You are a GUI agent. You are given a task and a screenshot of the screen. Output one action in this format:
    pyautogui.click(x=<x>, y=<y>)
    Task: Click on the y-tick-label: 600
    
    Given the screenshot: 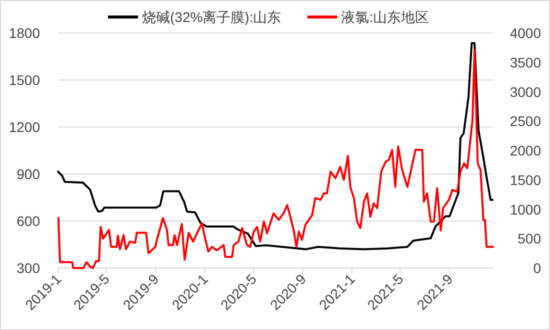 What is the action you would take?
    pyautogui.click(x=28, y=221)
    